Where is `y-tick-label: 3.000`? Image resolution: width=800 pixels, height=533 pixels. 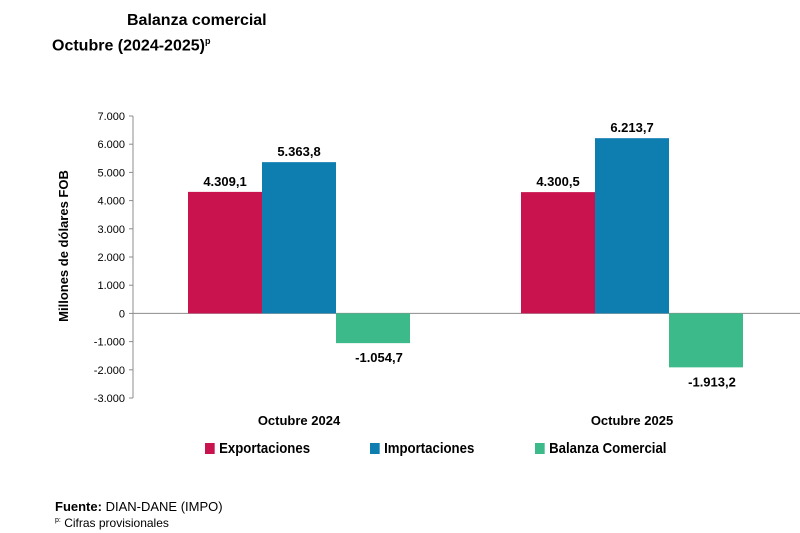
y-tick-label: 3.000 is located at coordinates (111, 230).